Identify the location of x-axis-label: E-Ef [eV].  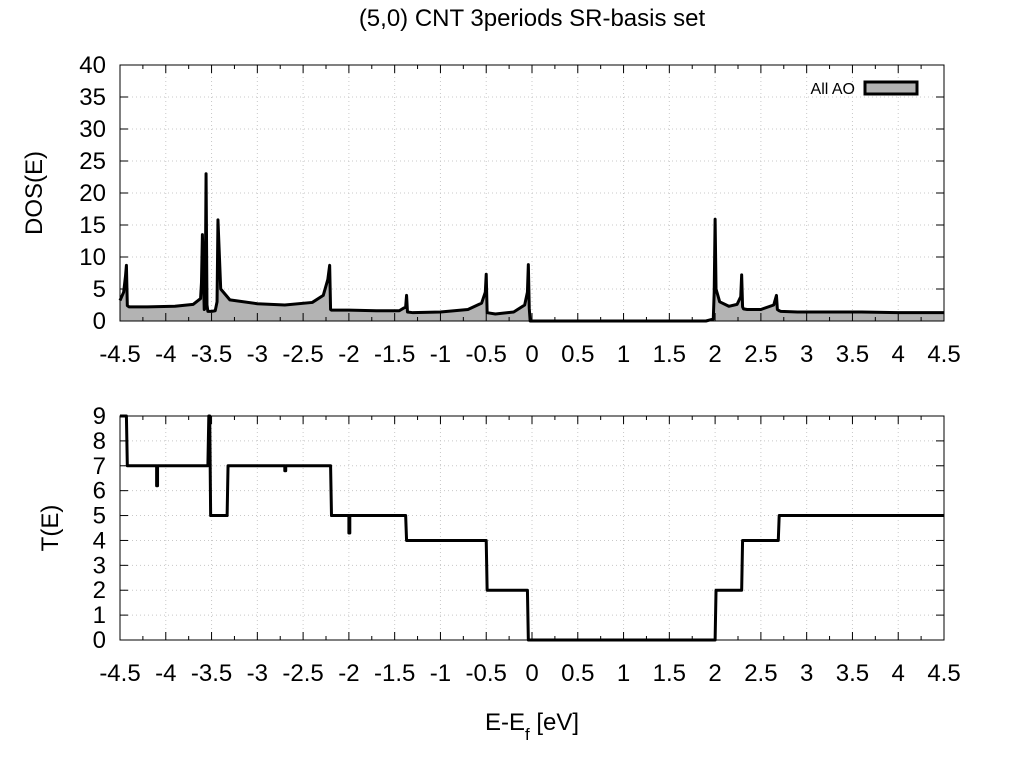
(532, 726).